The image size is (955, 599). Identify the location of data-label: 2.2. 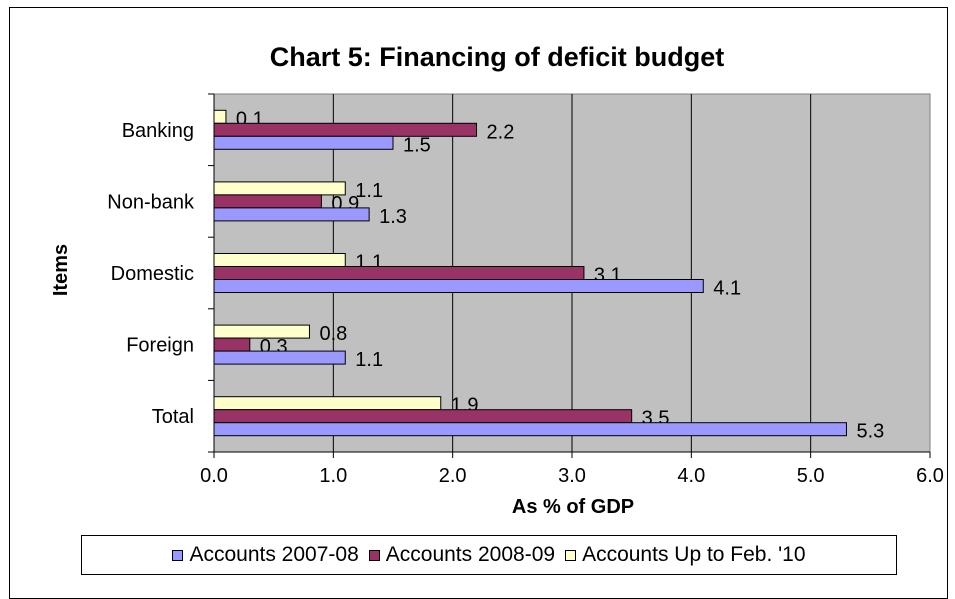
(501, 132).